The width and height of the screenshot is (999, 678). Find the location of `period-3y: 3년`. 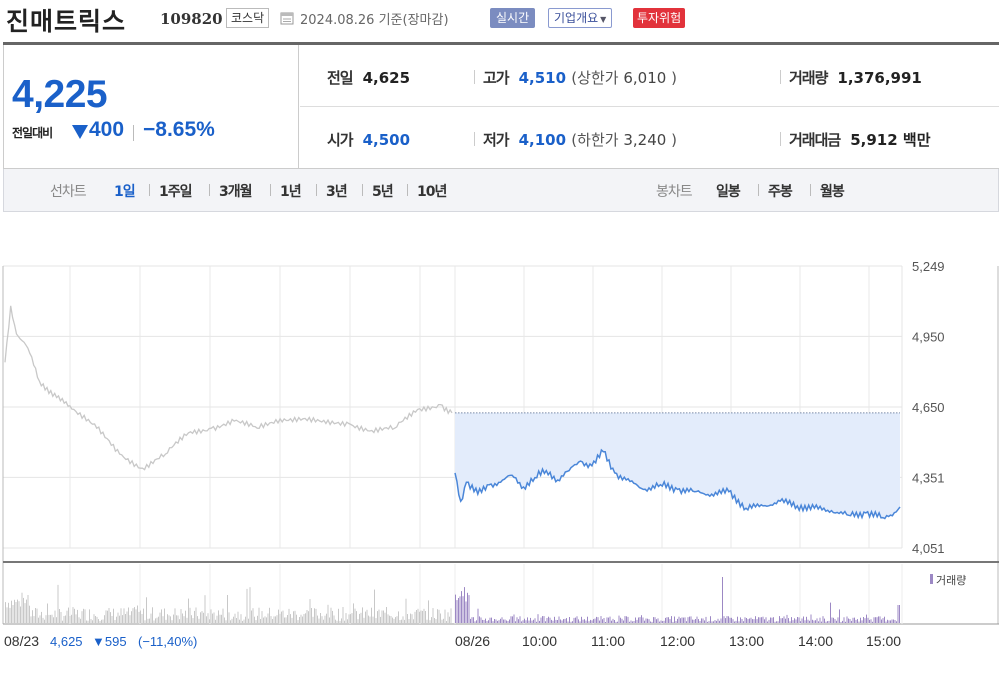

period-3y: 3년 is located at coordinates (337, 192).